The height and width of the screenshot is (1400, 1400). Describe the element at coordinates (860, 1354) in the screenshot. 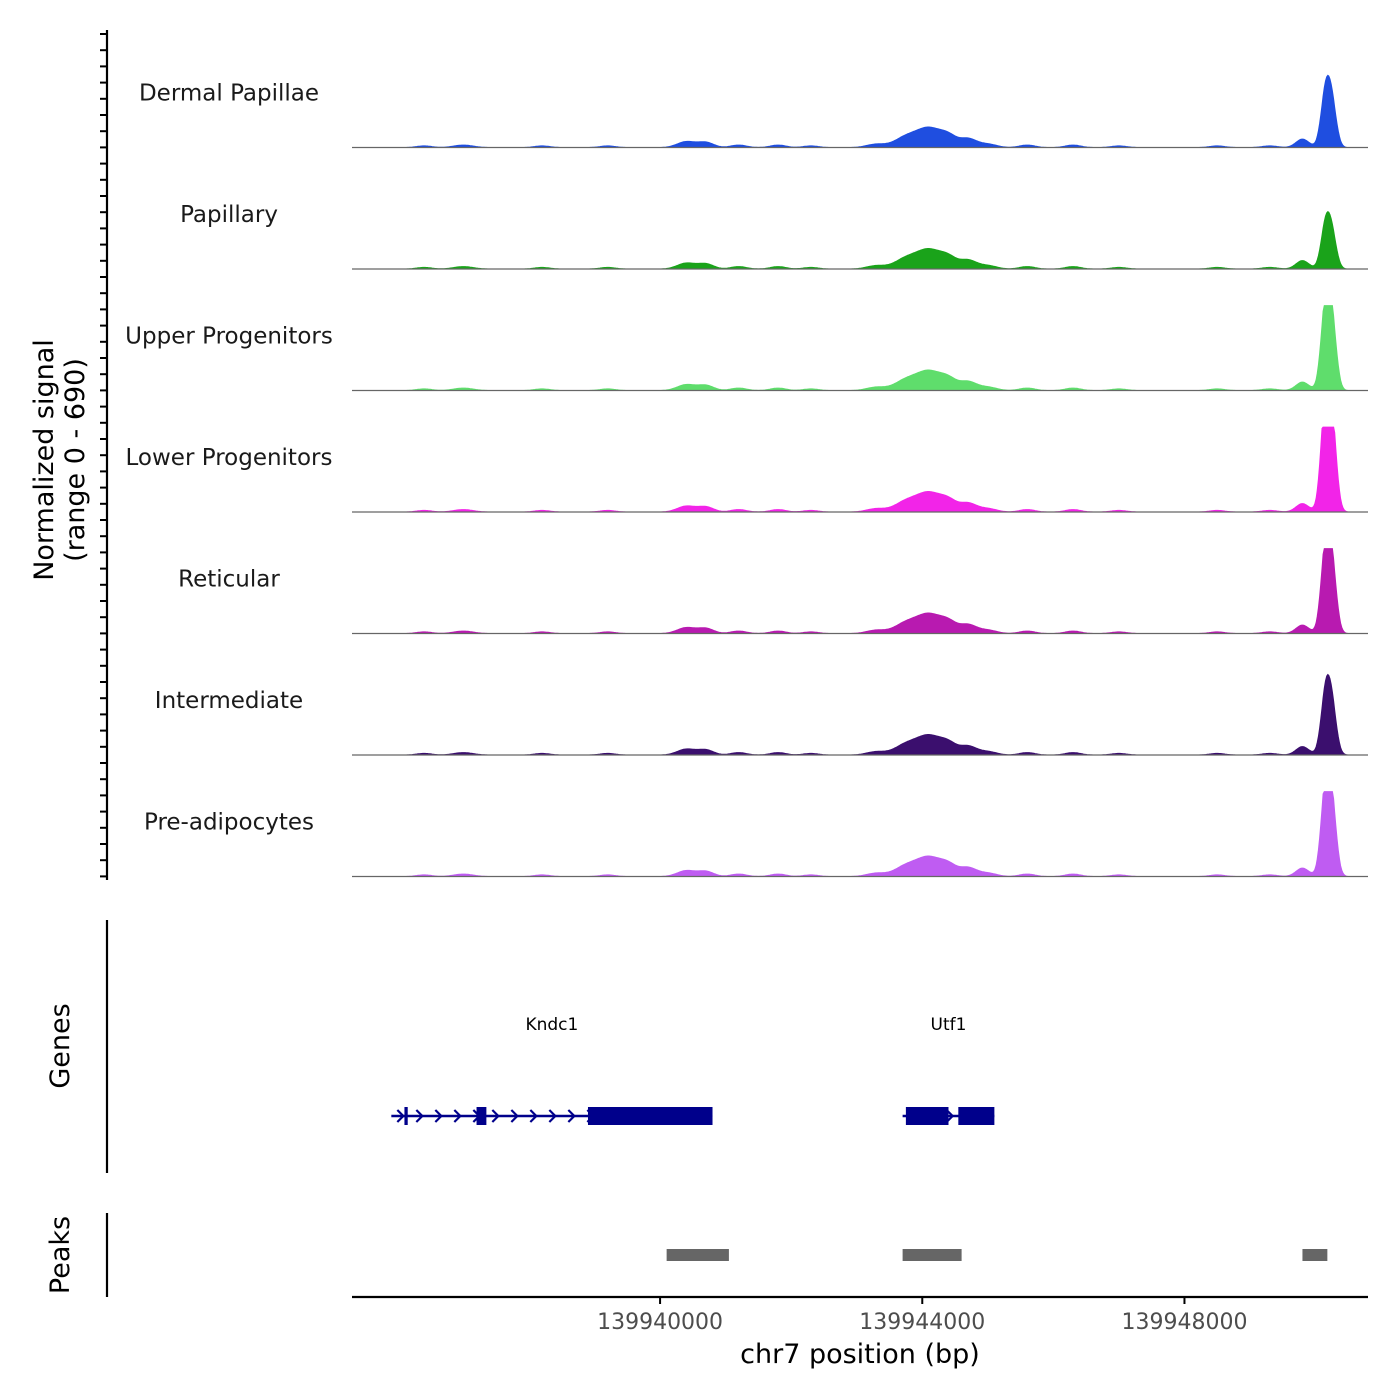

I see `x-axis-label: chr7 position (bp)` at that location.